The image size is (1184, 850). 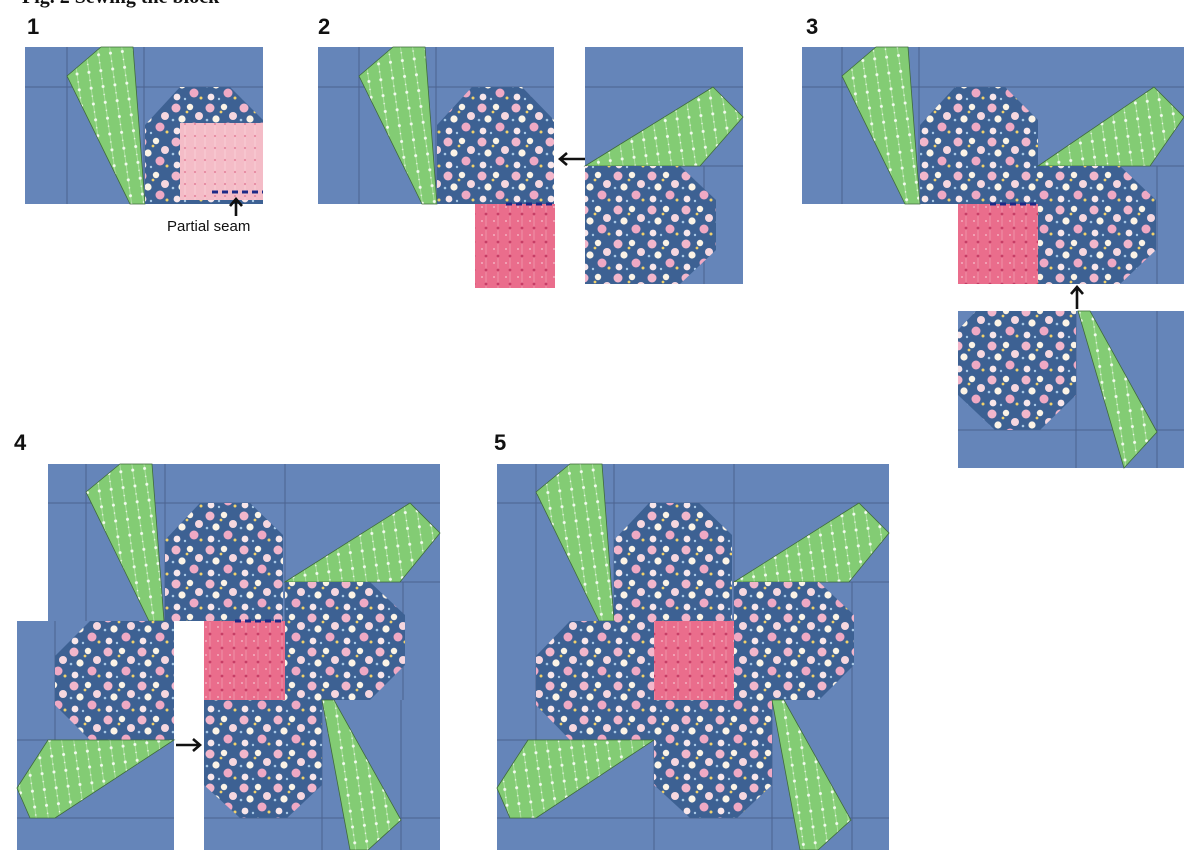 I want to click on step-number-1: 1, so click(x=33, y=26).